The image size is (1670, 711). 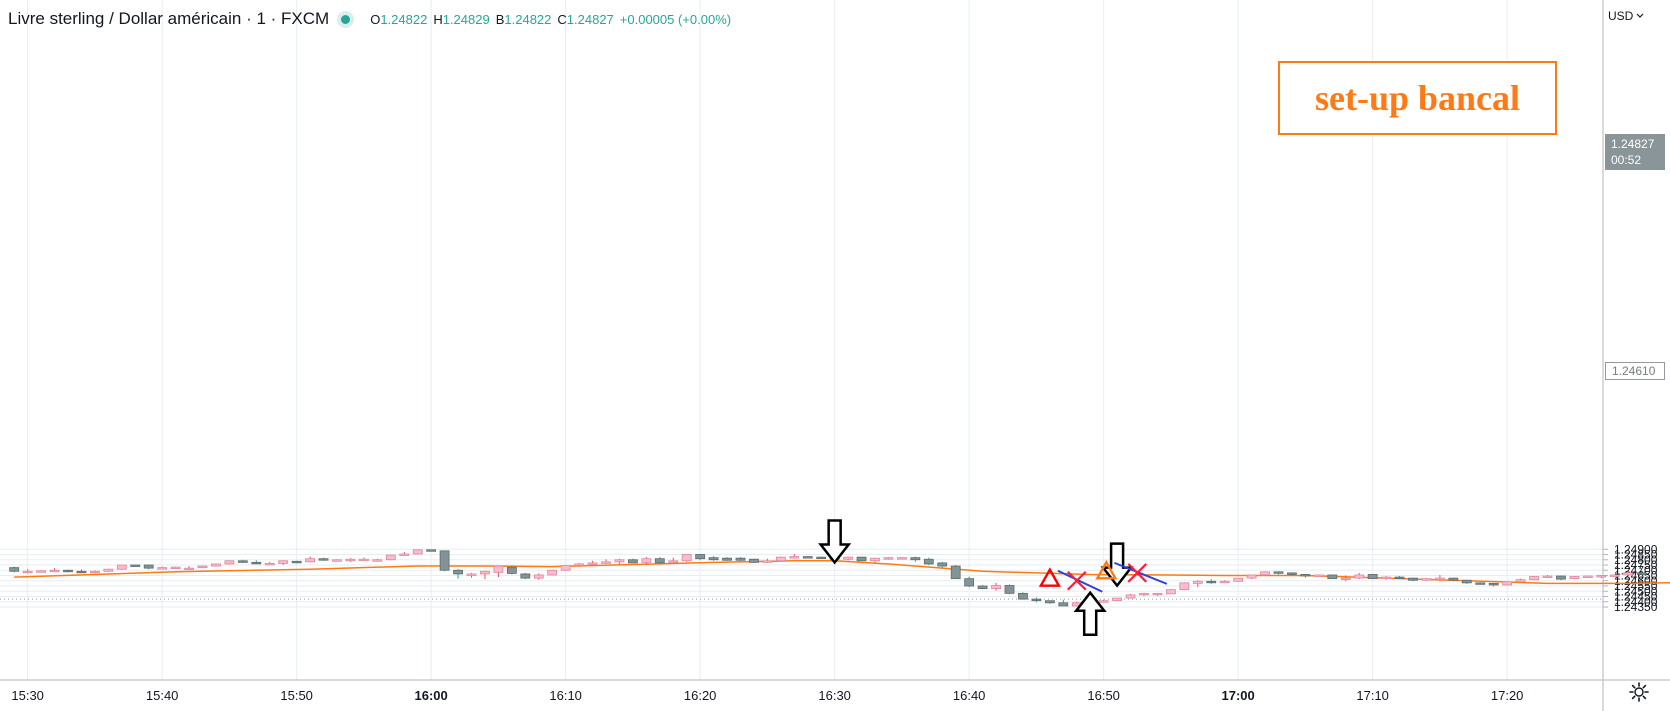 What do you see at coordinates (431, 695) in the screenshot?
I see `time-tick-label: 16:00` at bounding box center [431, 695].